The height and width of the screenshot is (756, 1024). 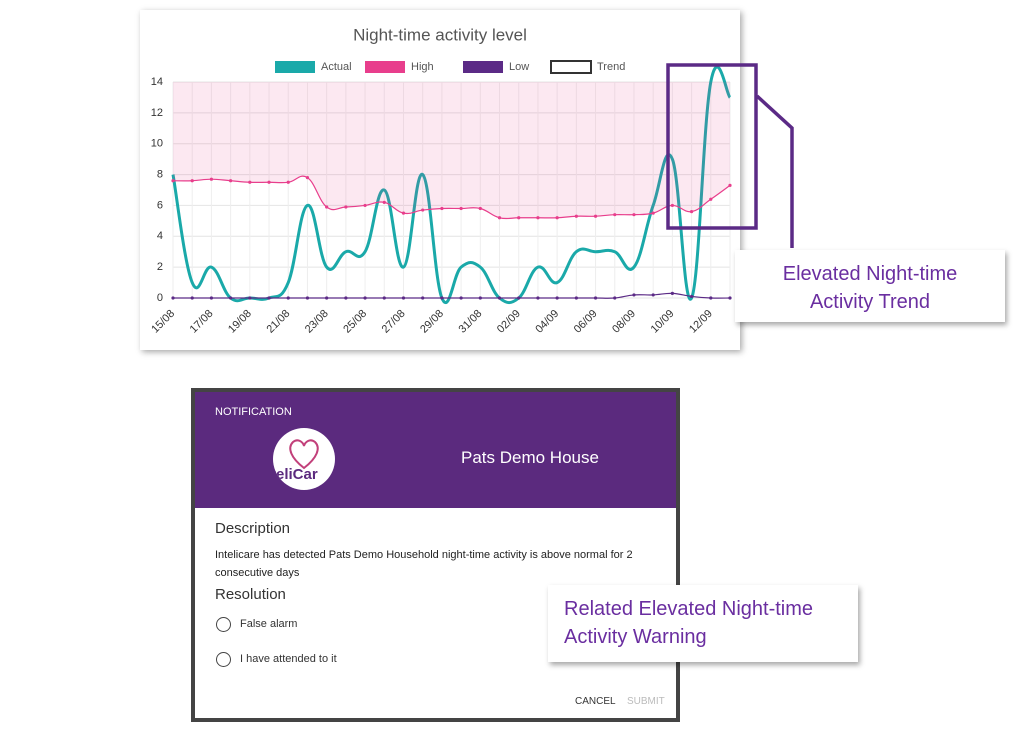 What do you see at coordinates (586, 322) in the screenshot?
I see `x-tick-label: 06/09` at bounding box center [586, 322].